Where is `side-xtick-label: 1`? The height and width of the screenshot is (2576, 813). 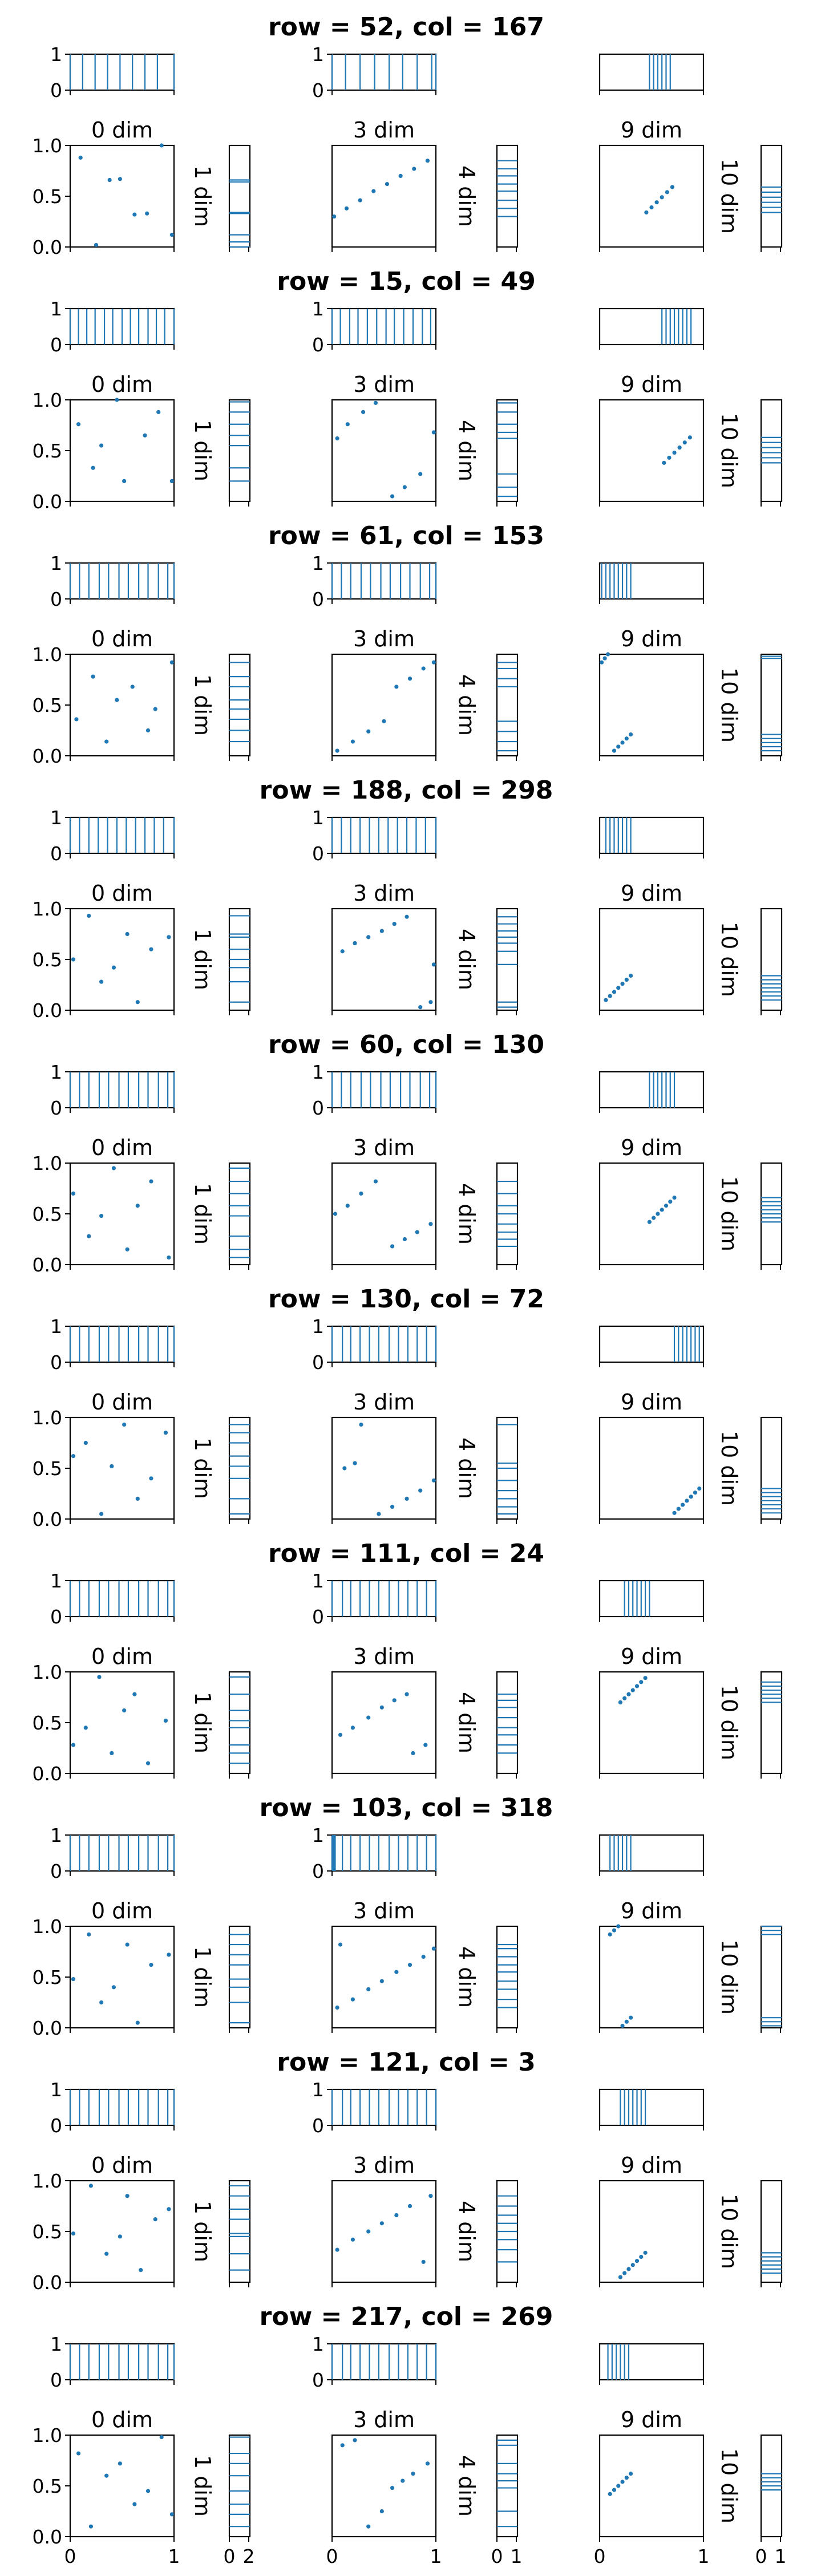 side-xtick-label: 1 is located at coordinates (781, 2556).